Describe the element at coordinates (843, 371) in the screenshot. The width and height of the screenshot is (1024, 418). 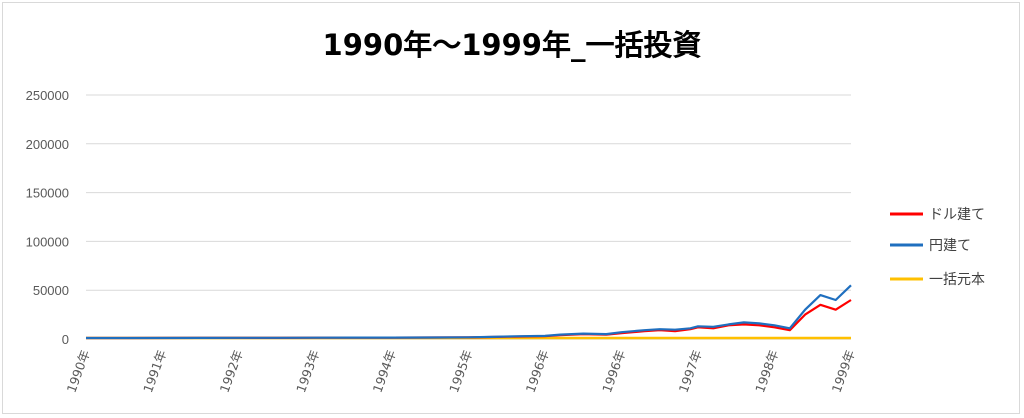
I see `x-tick-label: 1999年` at that location.